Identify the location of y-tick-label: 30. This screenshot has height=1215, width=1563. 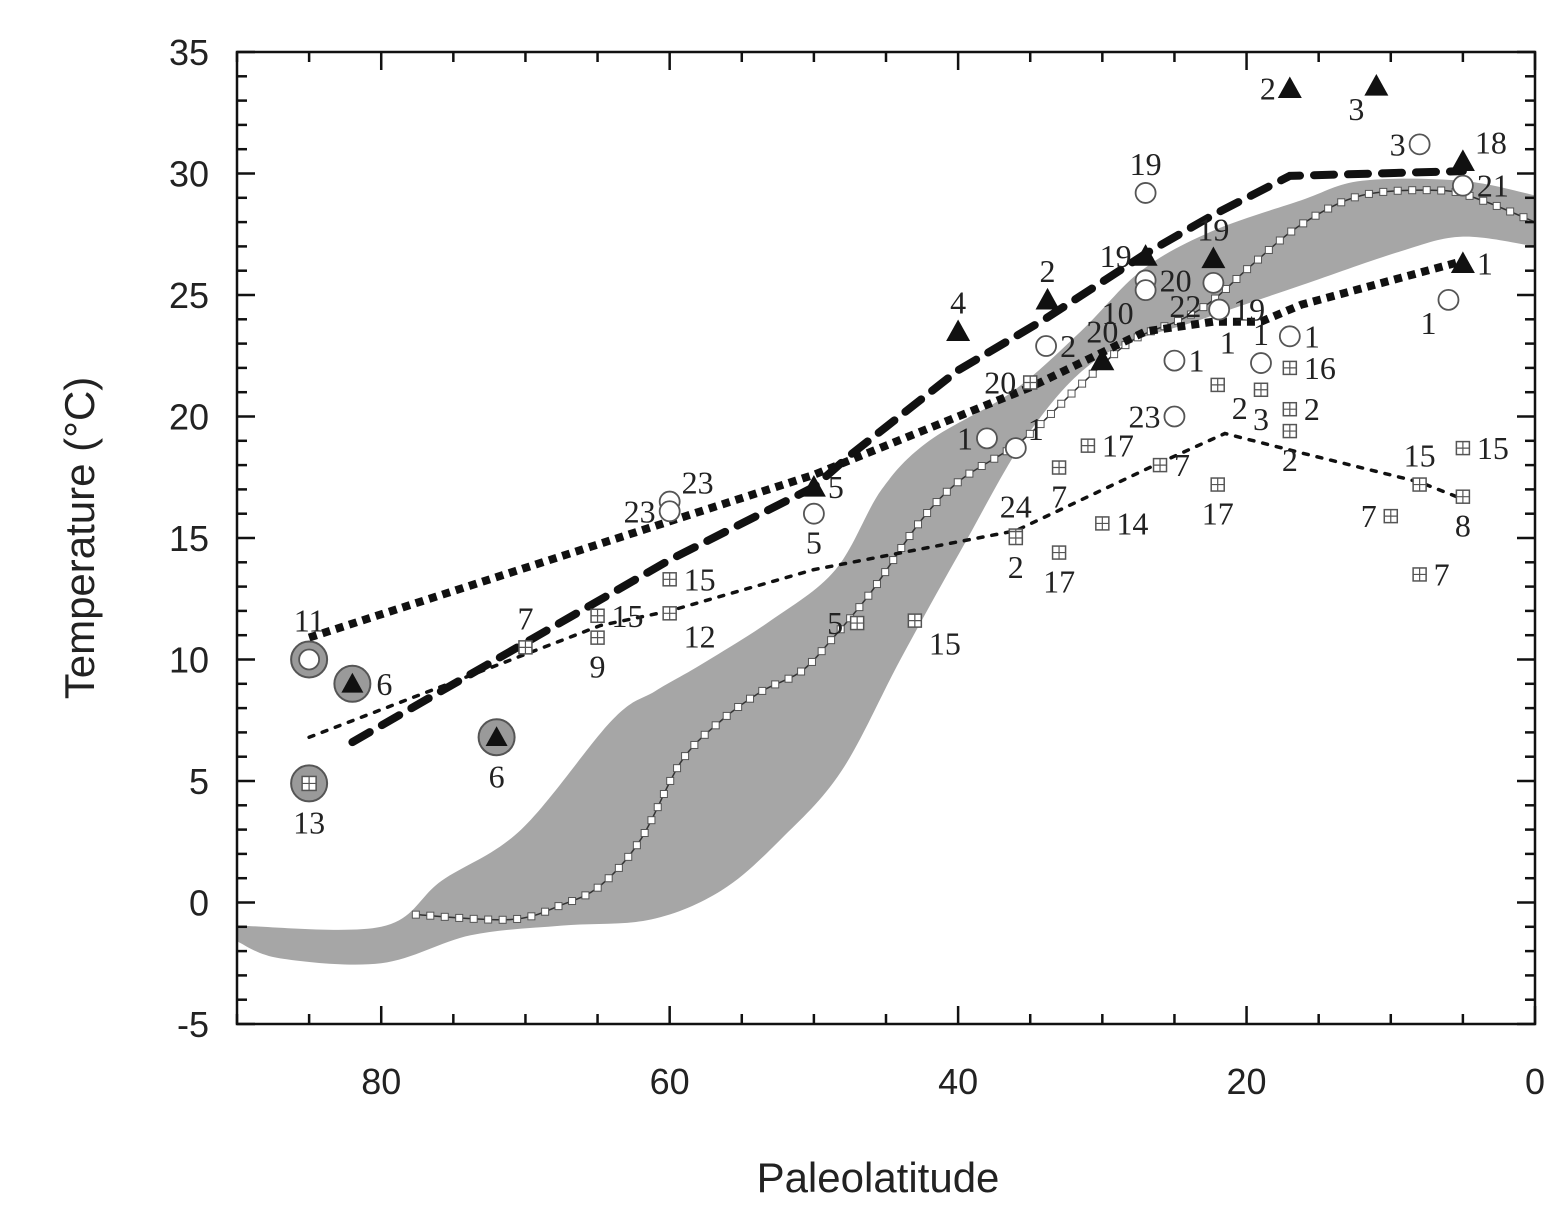
(189, 174).